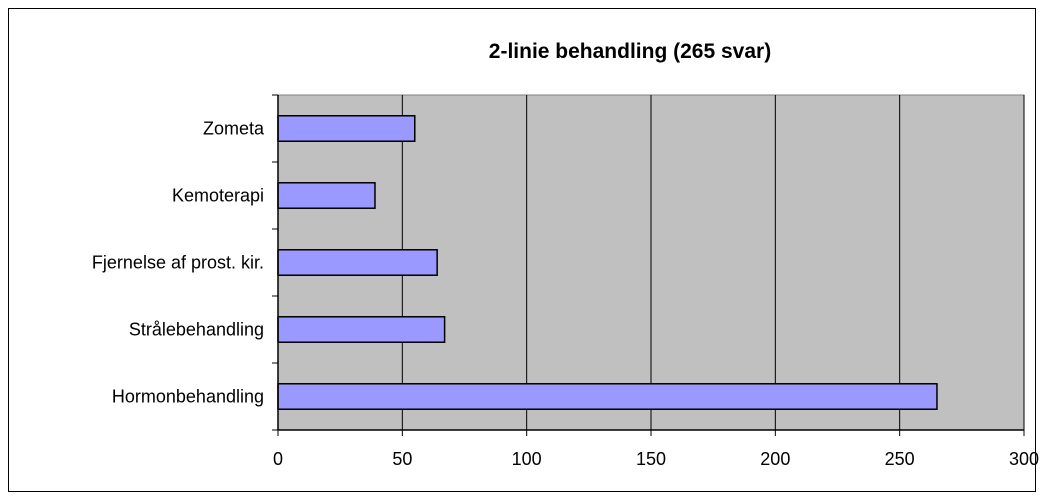  I want to click on bar-kemoterapi, so click(326, 195).